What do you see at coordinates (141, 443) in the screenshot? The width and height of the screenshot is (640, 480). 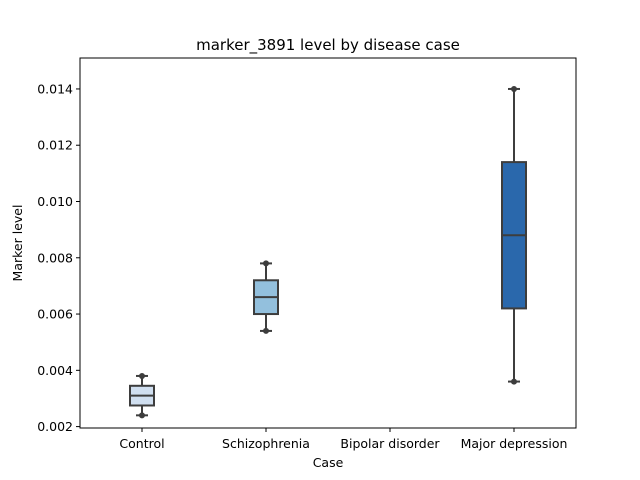 I see `x-tick-label: Control` at bounding box center [141, 443].